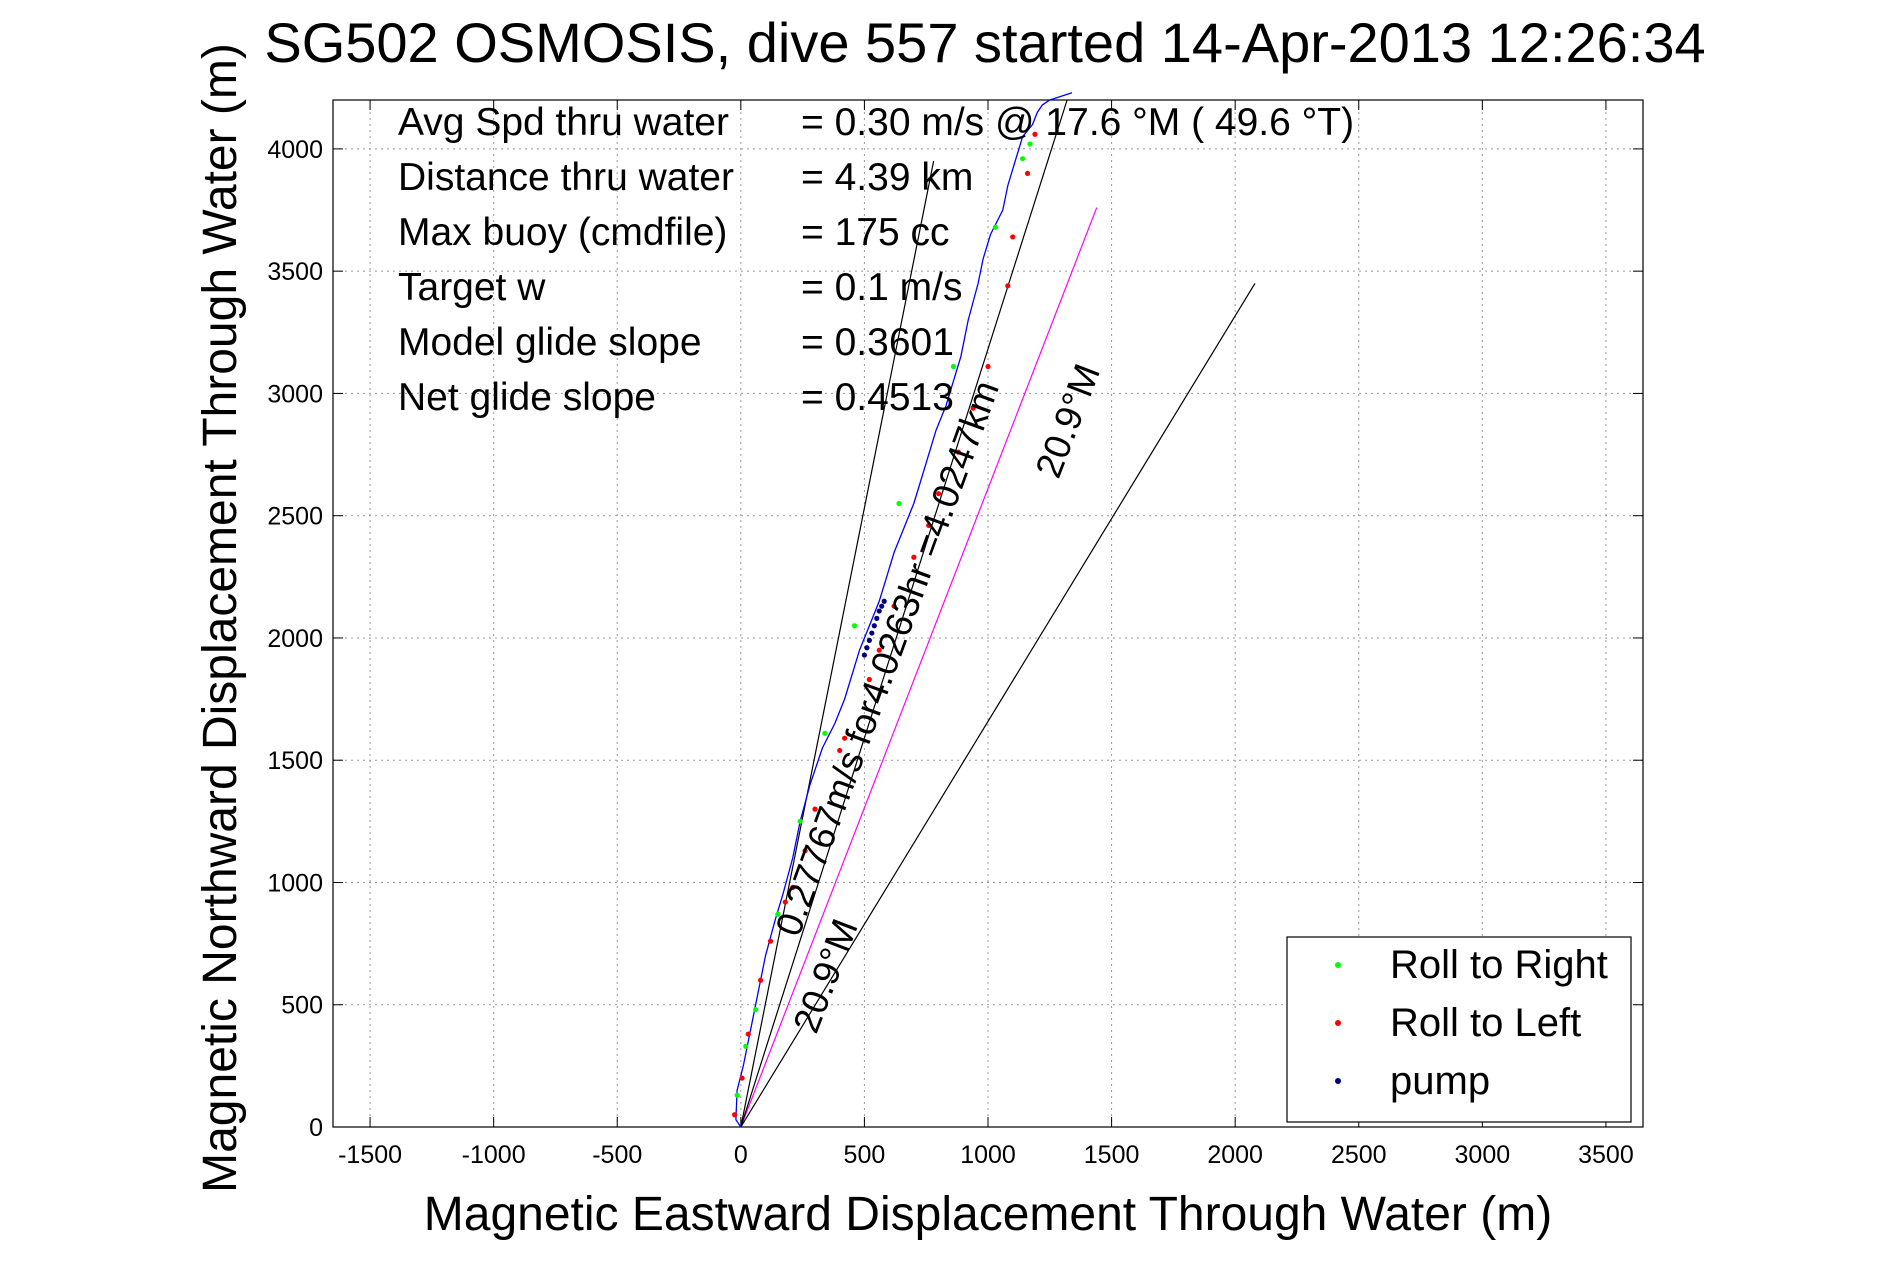  I want to click on x-tick-label: 0, so click(741, 1155).